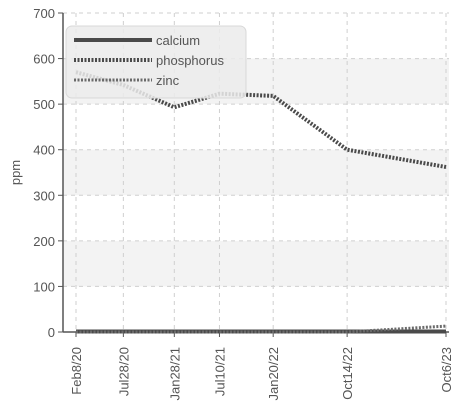 This screenshot has width=454, height=409. I want to click on y-tick-label: 200, so click(44, 241).